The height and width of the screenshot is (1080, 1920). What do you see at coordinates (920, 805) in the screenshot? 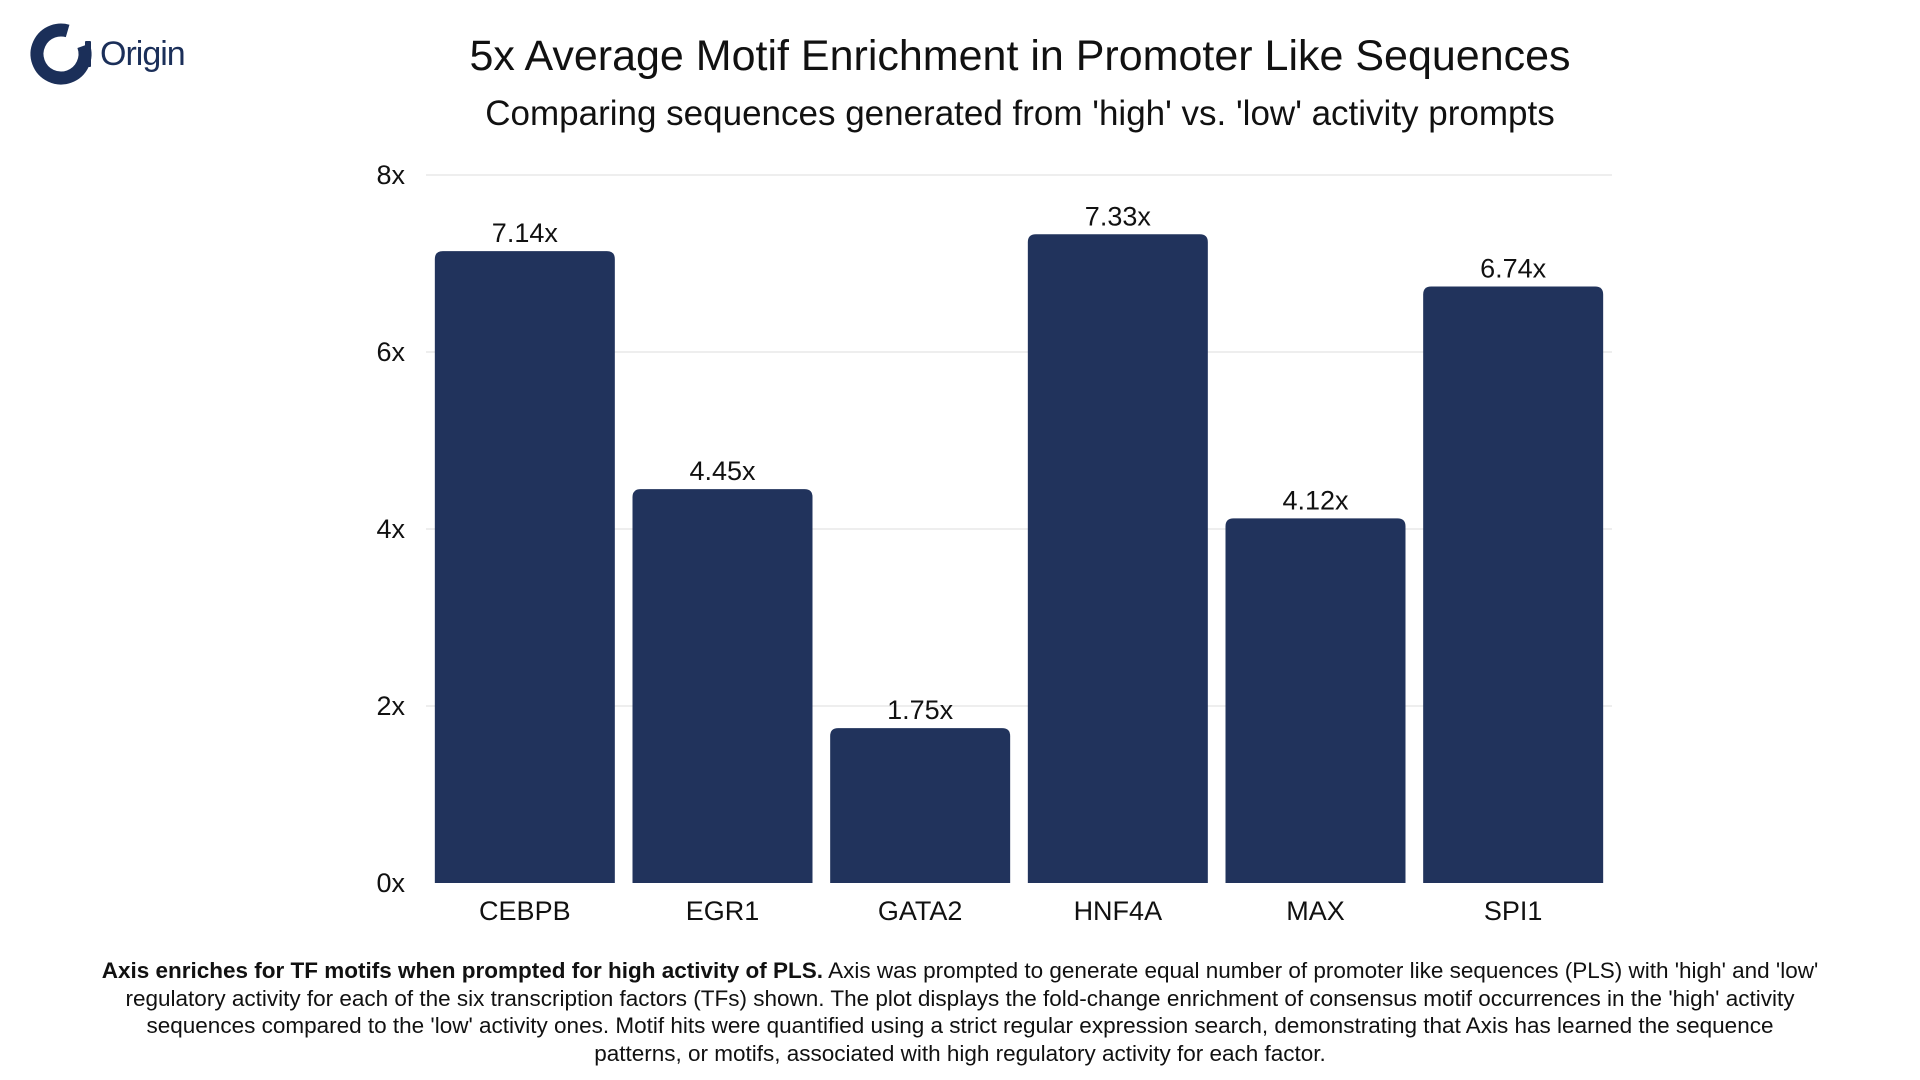
I see `bar-gata2` at bounding box center [920, 805].